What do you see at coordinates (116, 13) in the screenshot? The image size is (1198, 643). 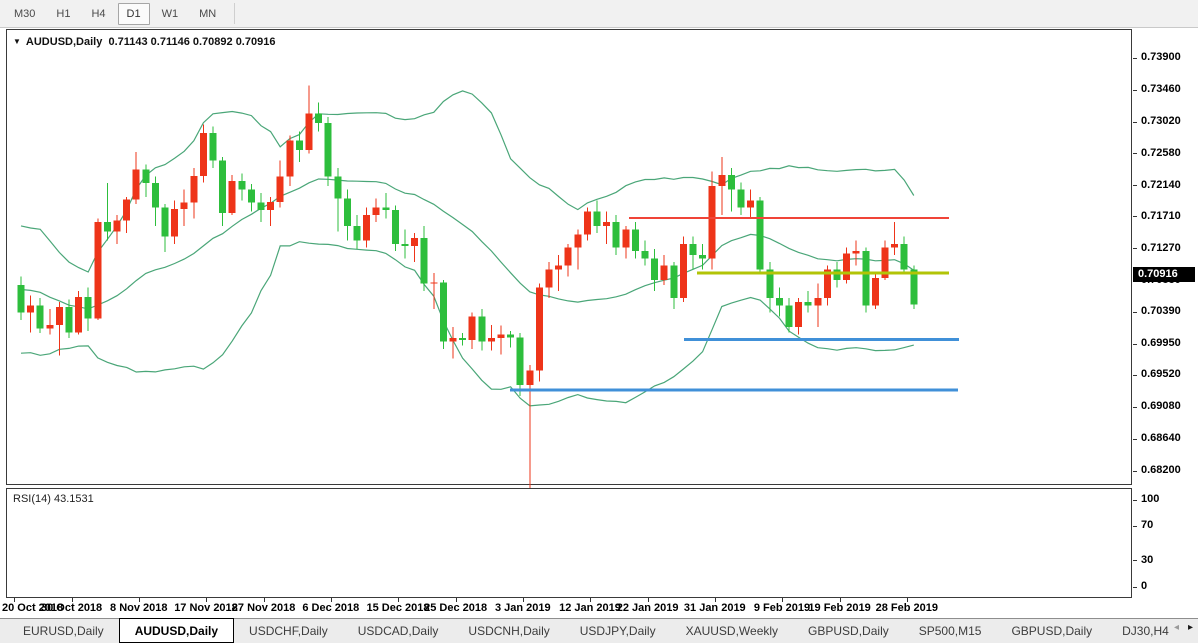 I see `timeframe-buttons: M30 H1 H4 D1 W1 MN` at bounding box center [116, 13].